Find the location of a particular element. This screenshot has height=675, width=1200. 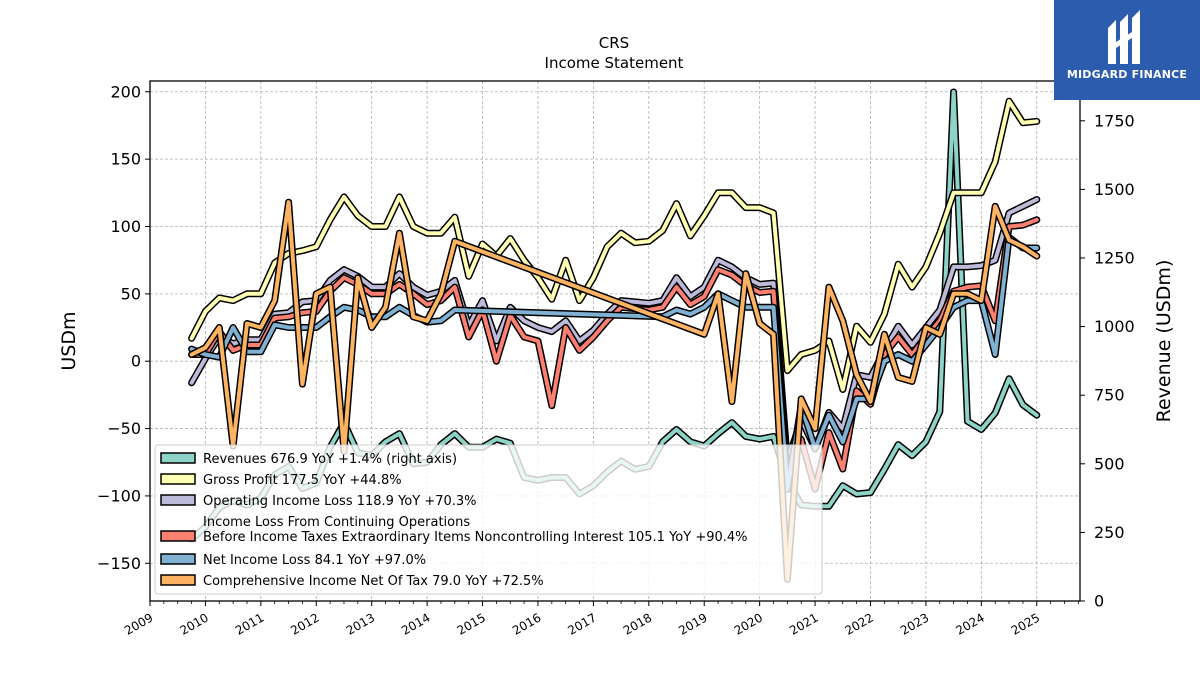

x-tick-label: 2020 is located at coordinates (748, 623).